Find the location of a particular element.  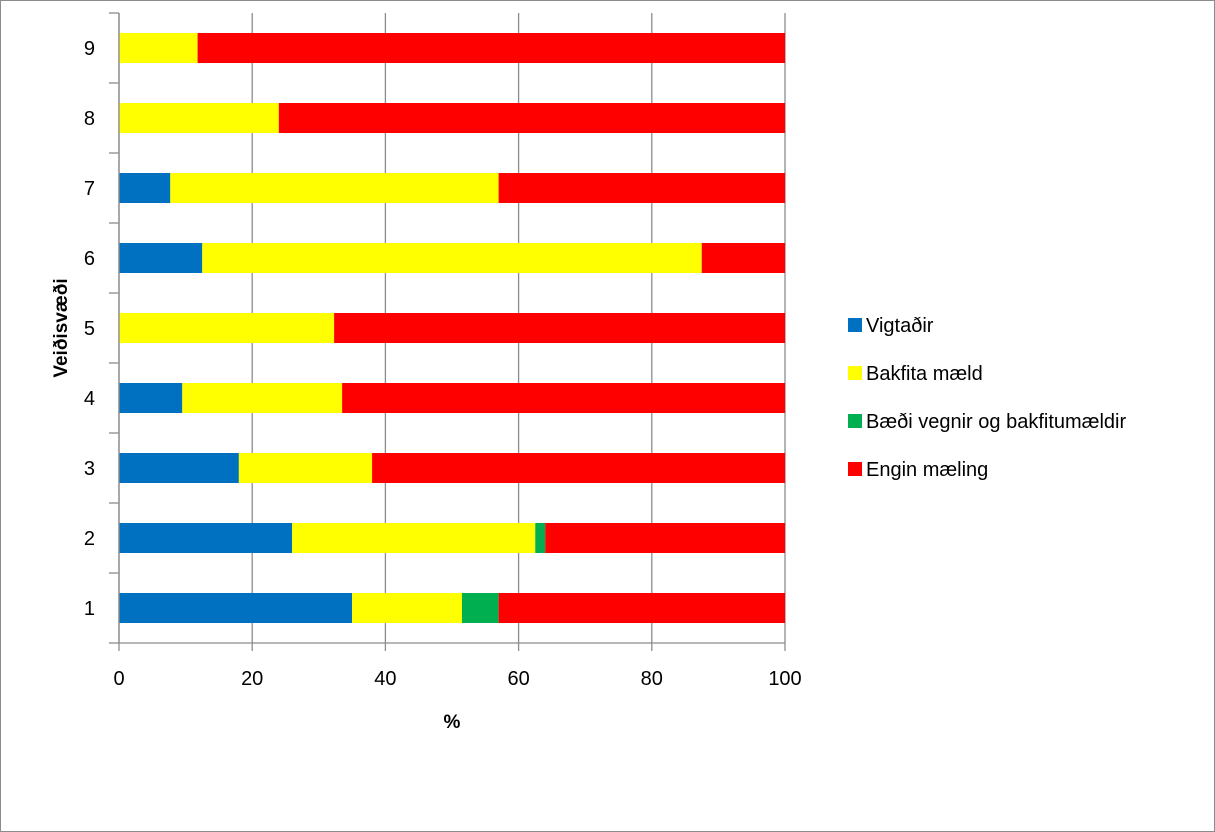

y-tick-label: 7 is located at coordinates (89, 189).